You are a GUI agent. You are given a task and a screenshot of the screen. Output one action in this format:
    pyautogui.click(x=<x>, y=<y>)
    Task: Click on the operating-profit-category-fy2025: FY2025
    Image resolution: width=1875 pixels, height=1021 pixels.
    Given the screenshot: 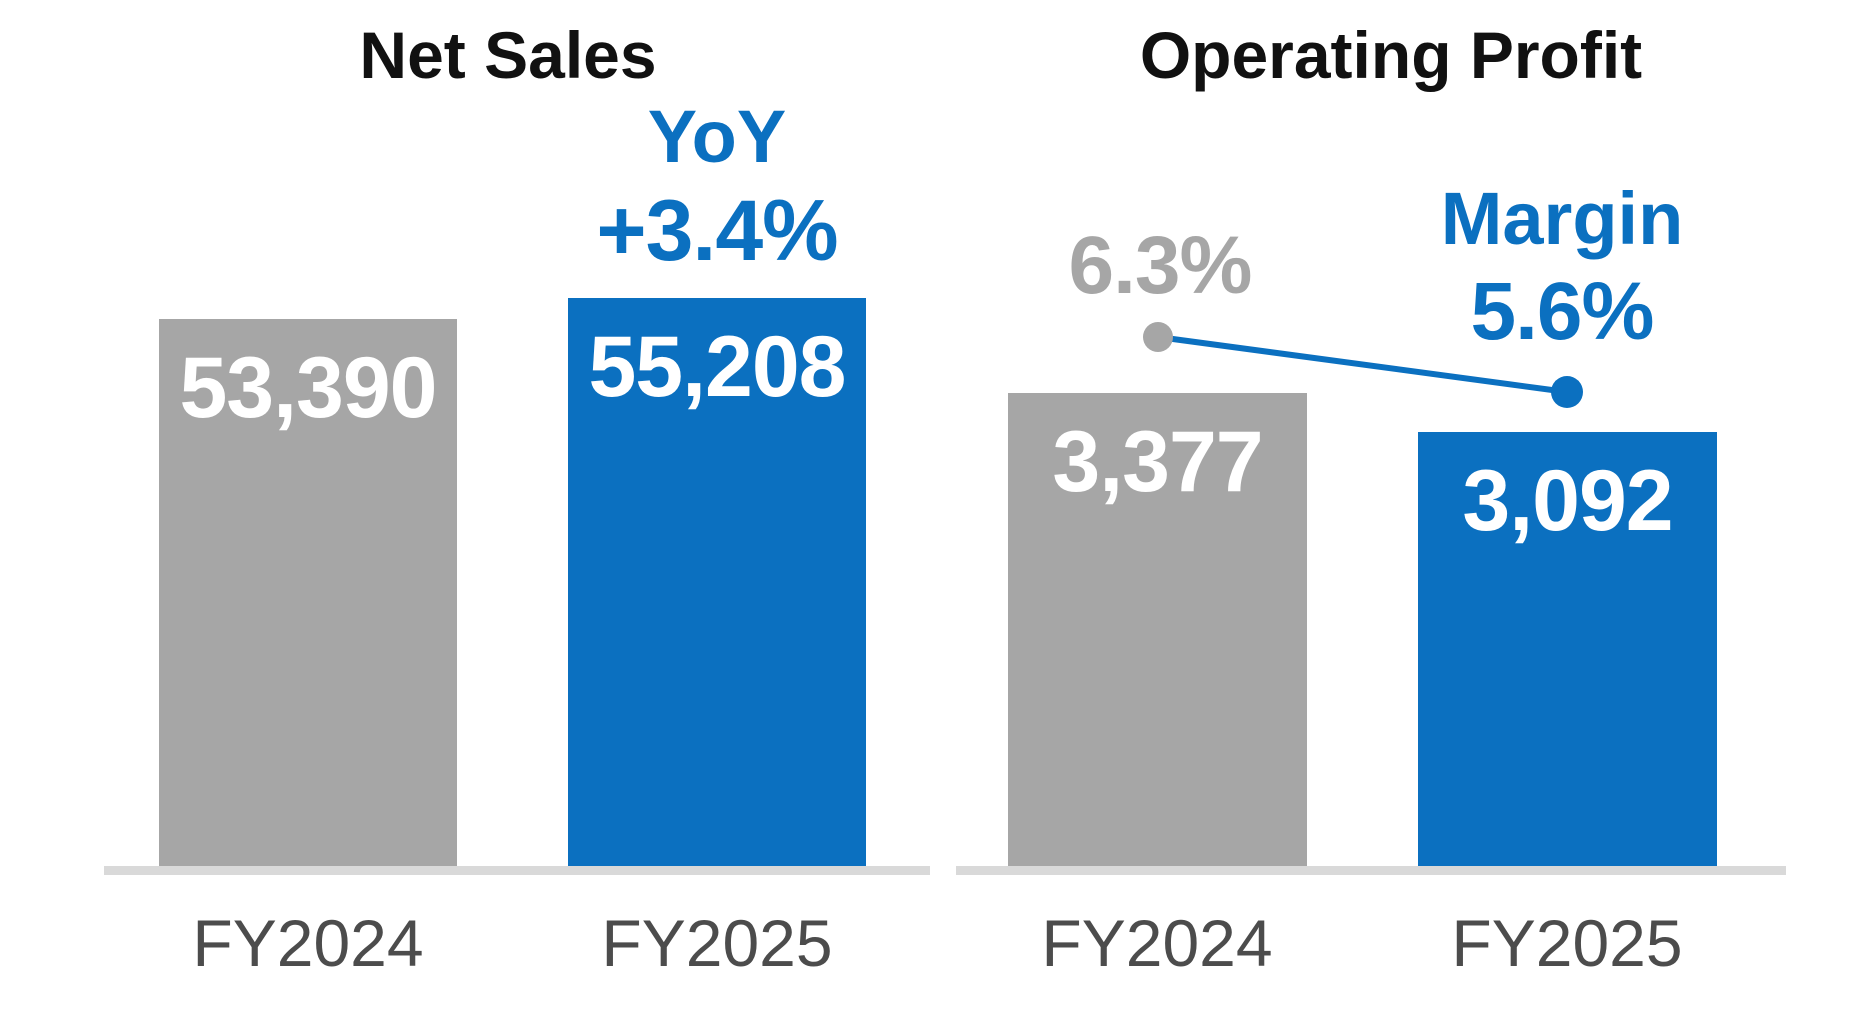 What is the action you would take?
    pyautogui.click(x=1567, y=943)
    